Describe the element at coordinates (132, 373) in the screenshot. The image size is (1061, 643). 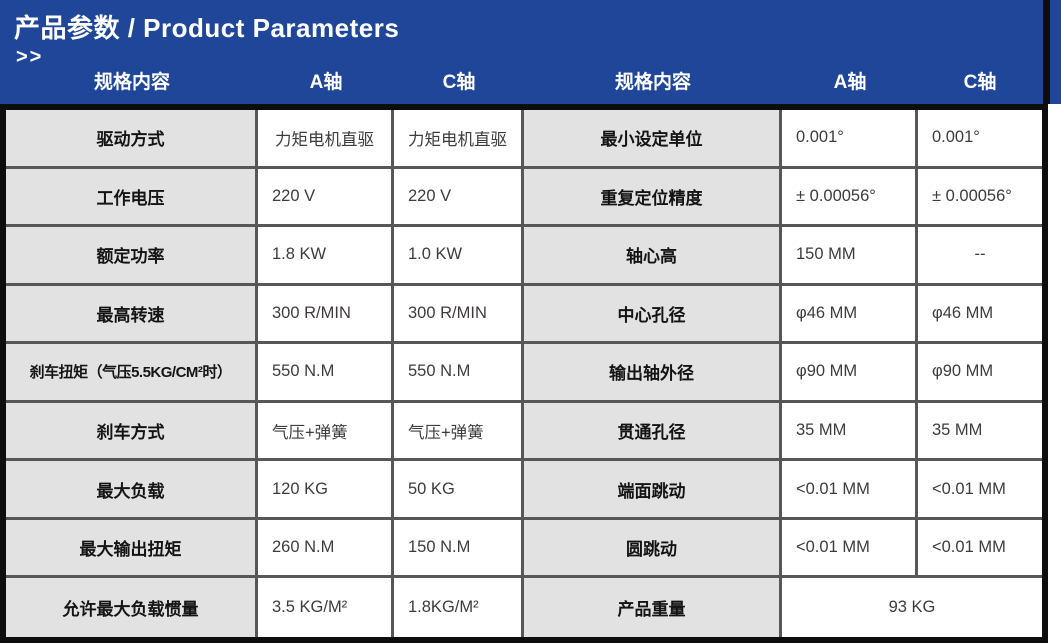
I see `spec-label: 刹车扭矩（气压5.5KG/CM²时）` at that location.